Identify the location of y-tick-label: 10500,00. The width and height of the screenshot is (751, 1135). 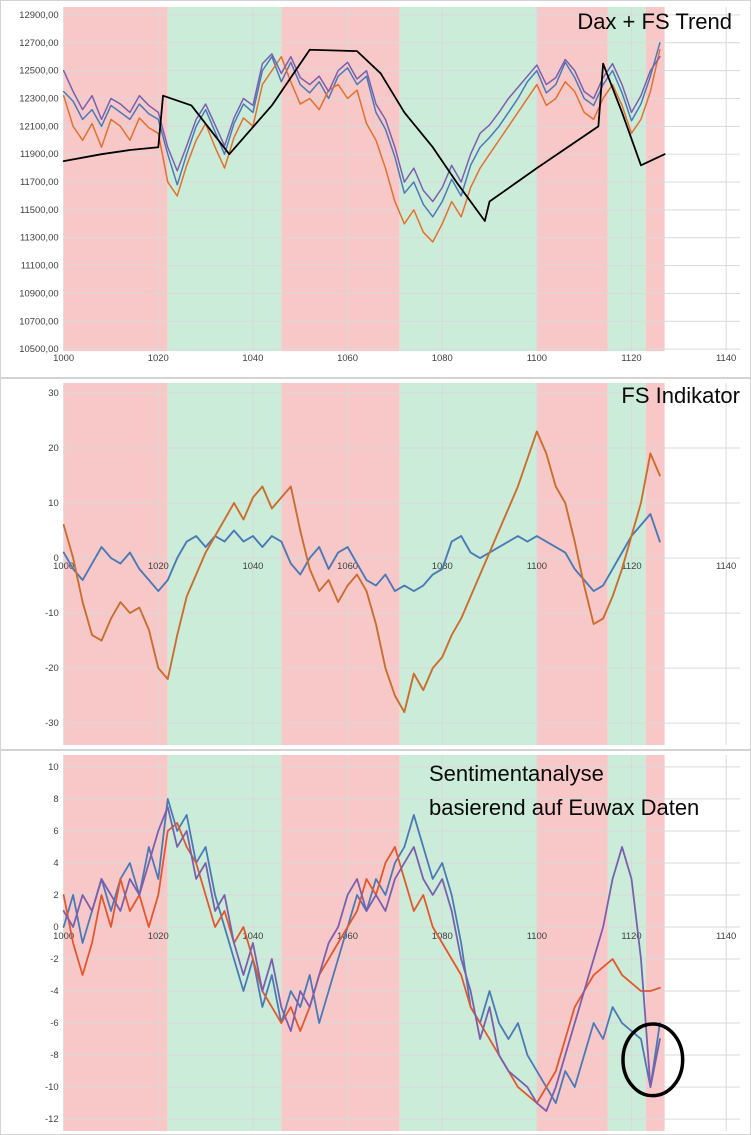
(38, 349).